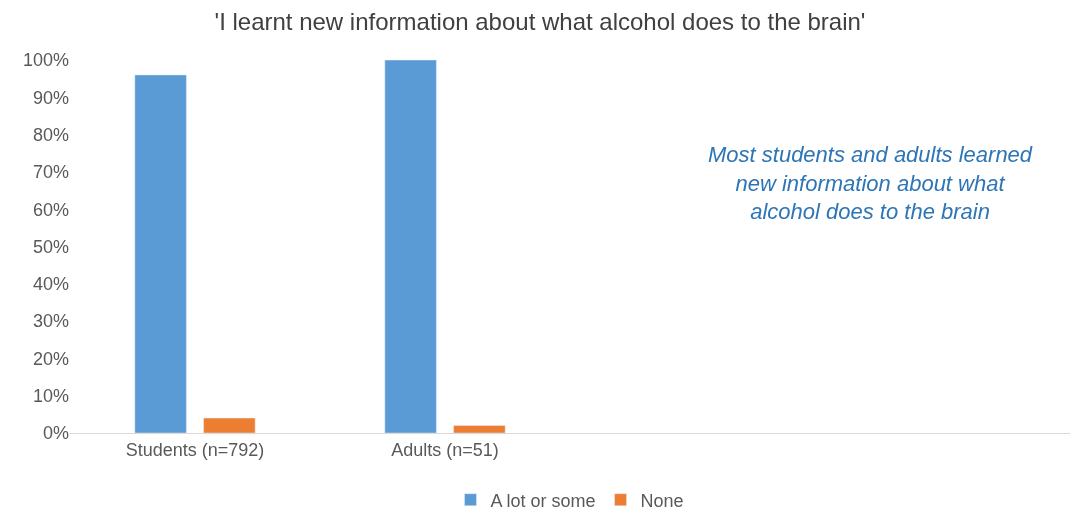  I want to click on y-tick-label: 100%, so click(45, 60).